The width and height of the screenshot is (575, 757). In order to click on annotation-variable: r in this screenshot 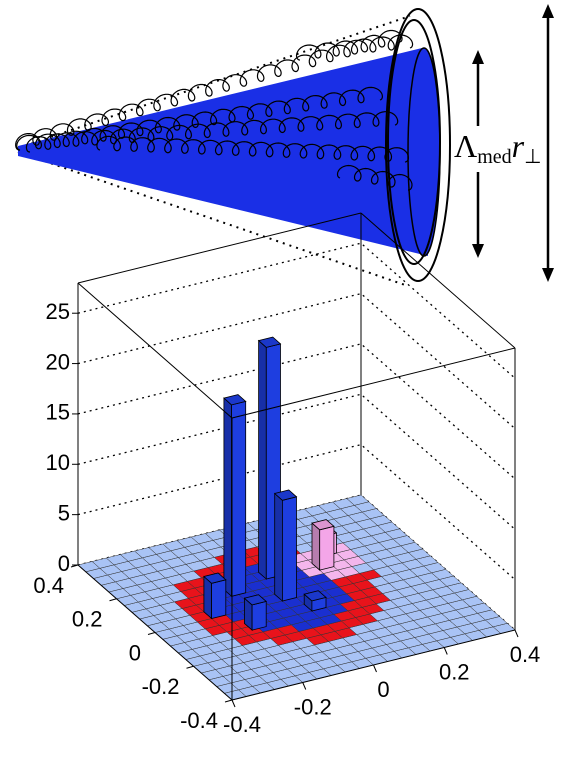, I will do `click(518, 146)`.